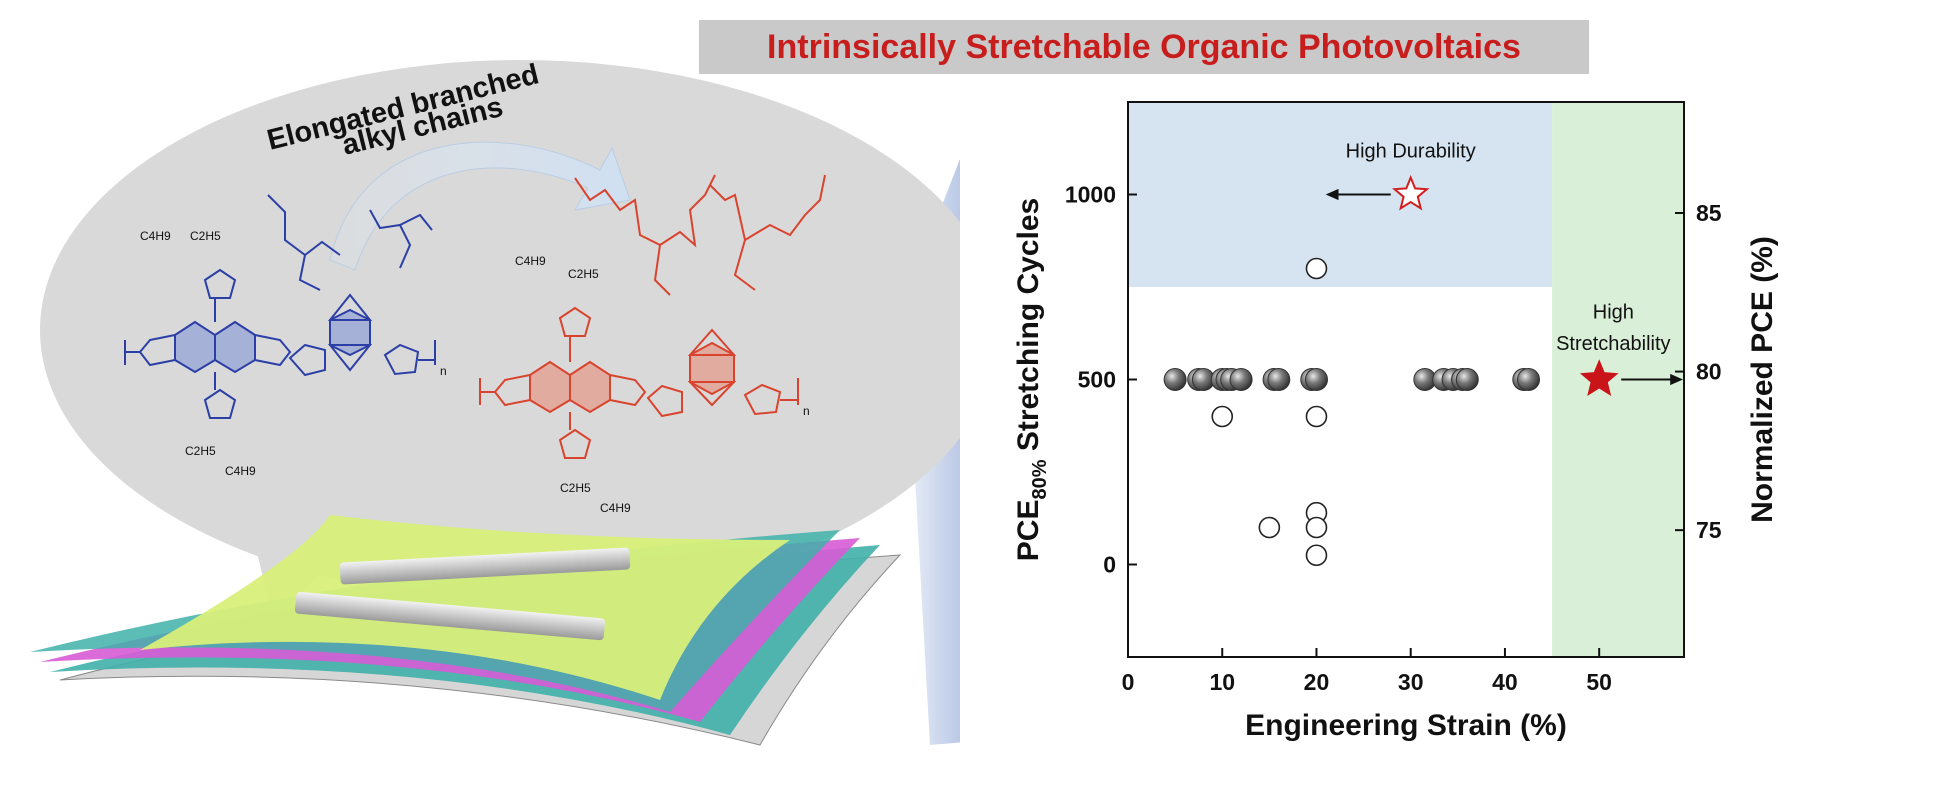  Describe the element at coordinates (240, 471) in the screenshot. I see `c4h9-label-2: C4H9` at that location.